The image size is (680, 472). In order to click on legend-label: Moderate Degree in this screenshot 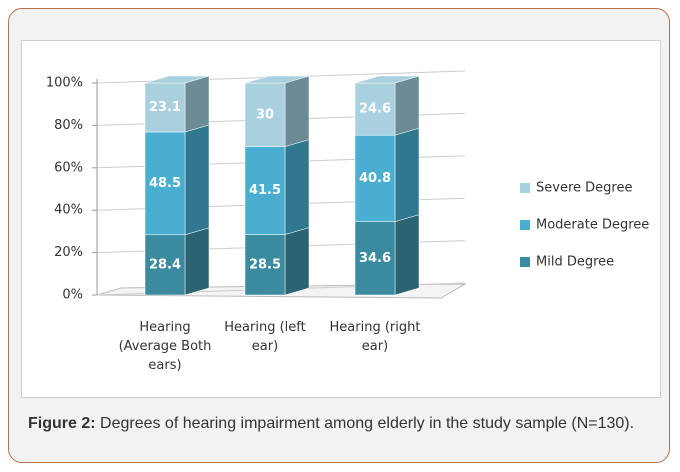, I will do `click(592, 225)`.